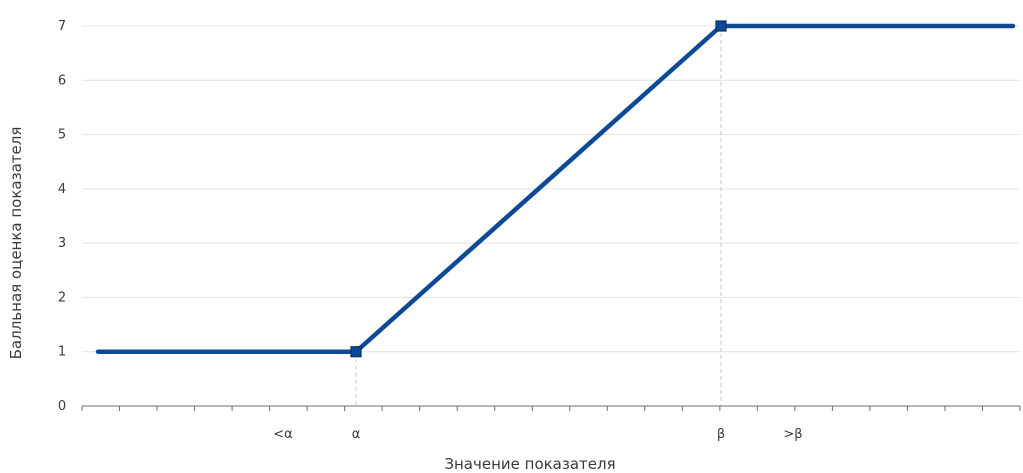 This screenshot has height=473, width=1023. I want to click on y-axis-title: Балльная оценка показателя, so click(16, 243).